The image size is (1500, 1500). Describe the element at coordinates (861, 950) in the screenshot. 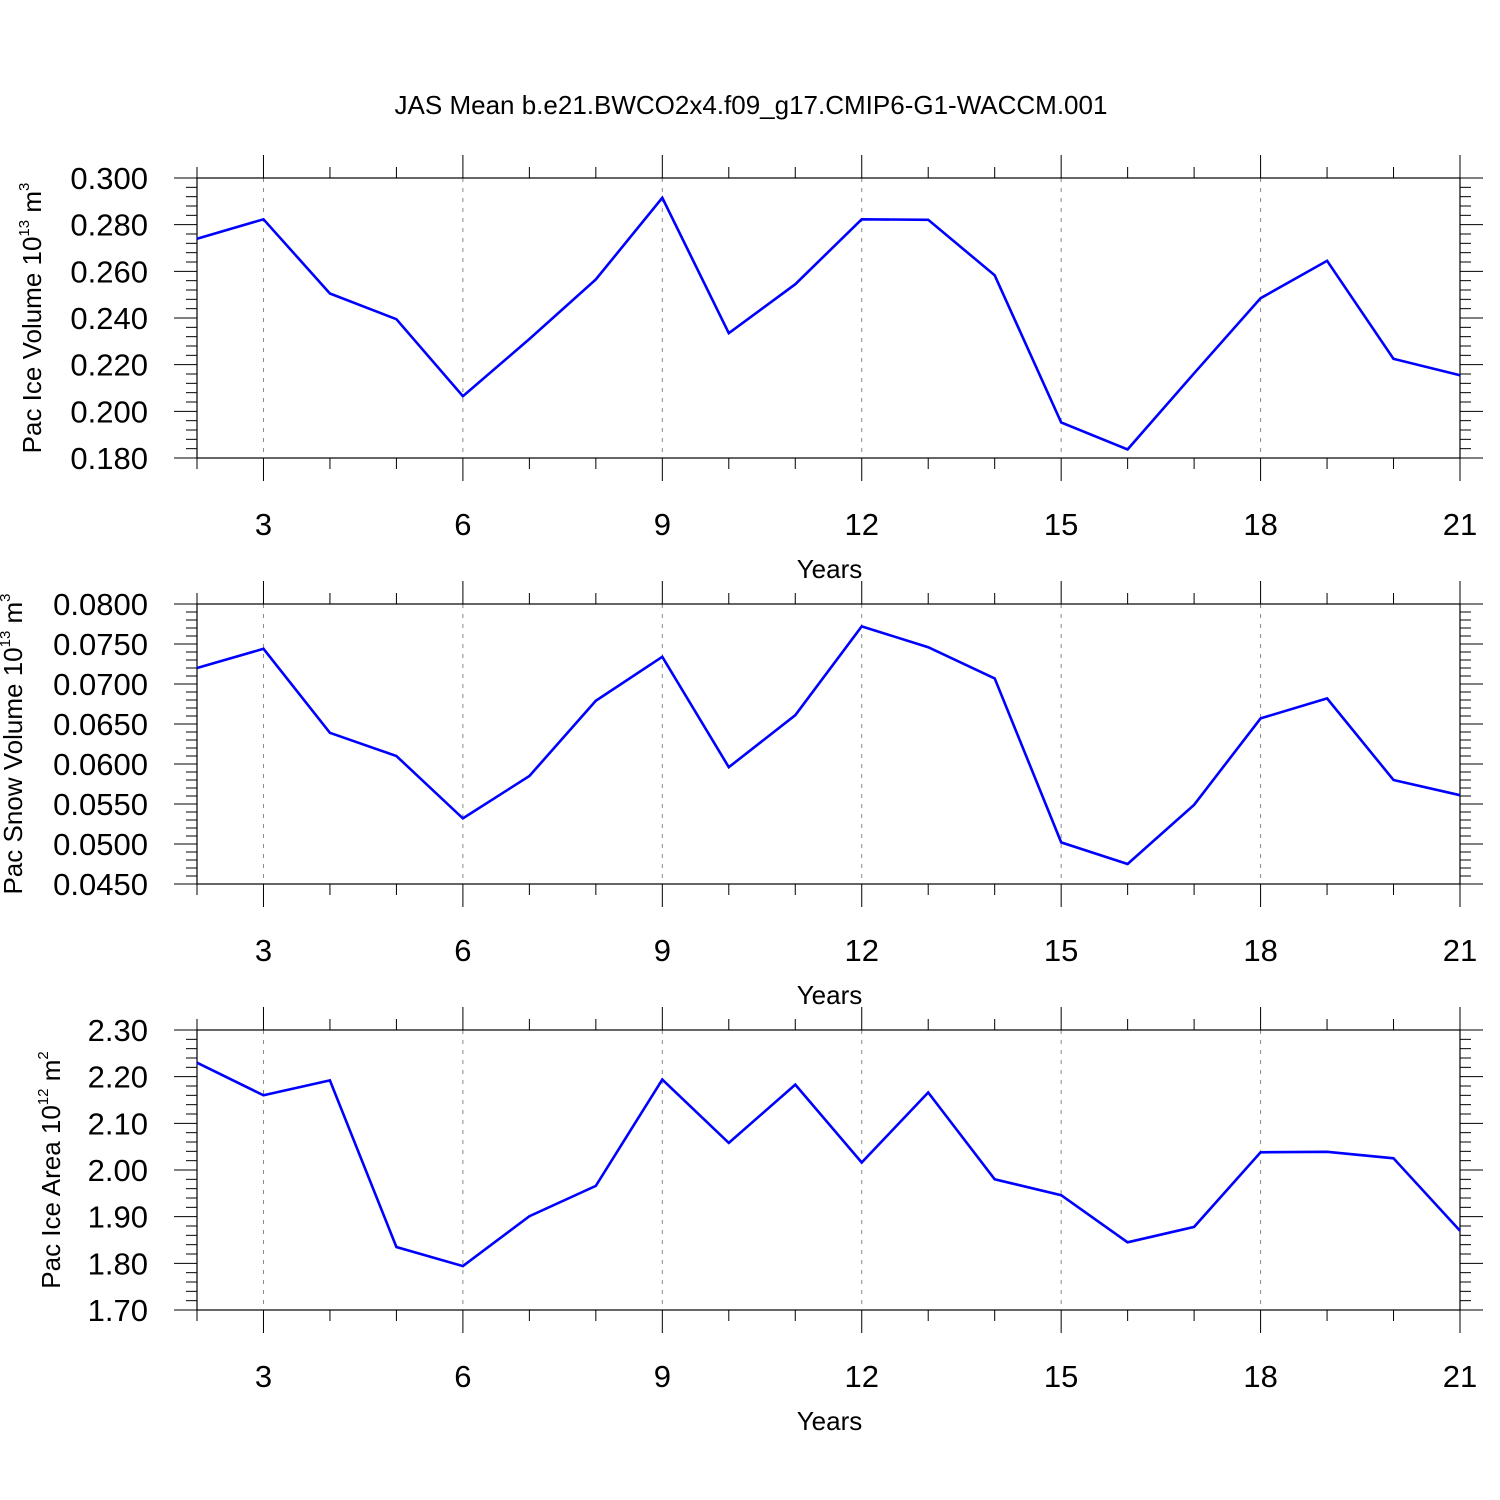

I see `panel-2-xtick-label-3: 12` at that location.